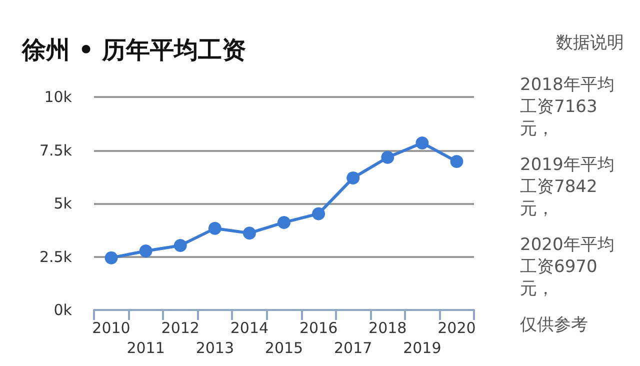 Image resolution: width=640 pixels, height=366 pixels. I want to click on y-tick-label: 5k, so click(63, 203).